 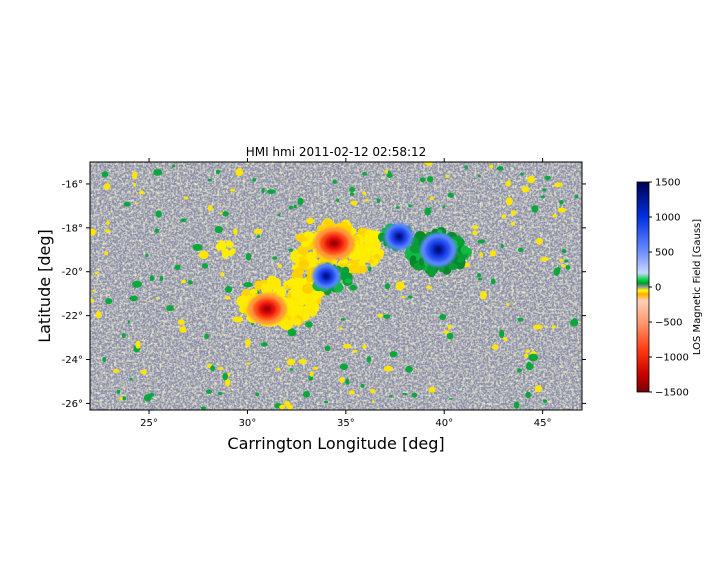 I want to click on colorbar-tick-label: 0, so click(x=658, y=288).